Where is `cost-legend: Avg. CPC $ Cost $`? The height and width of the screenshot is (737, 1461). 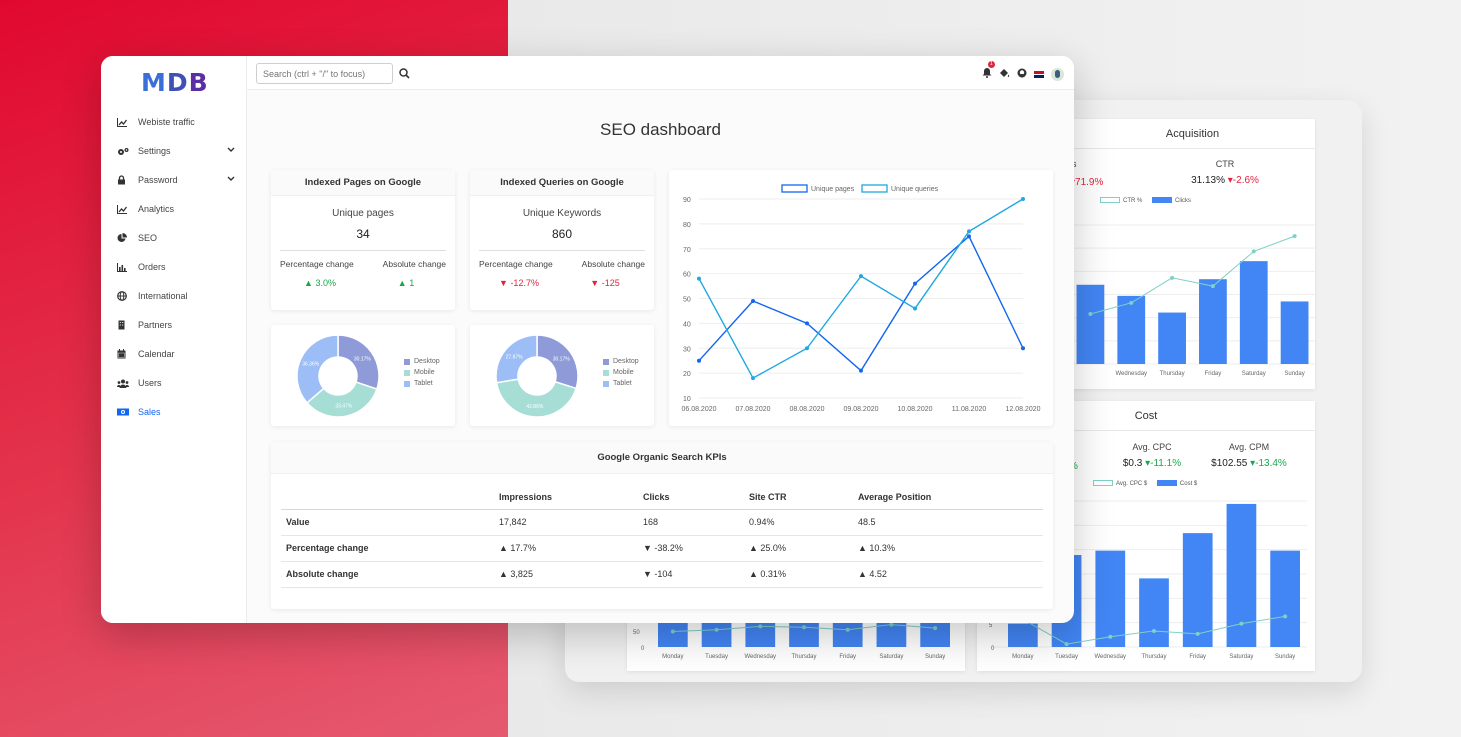 cost-legend: Avg. CPC $ Cost $ is located at coordinates (1149, 483).